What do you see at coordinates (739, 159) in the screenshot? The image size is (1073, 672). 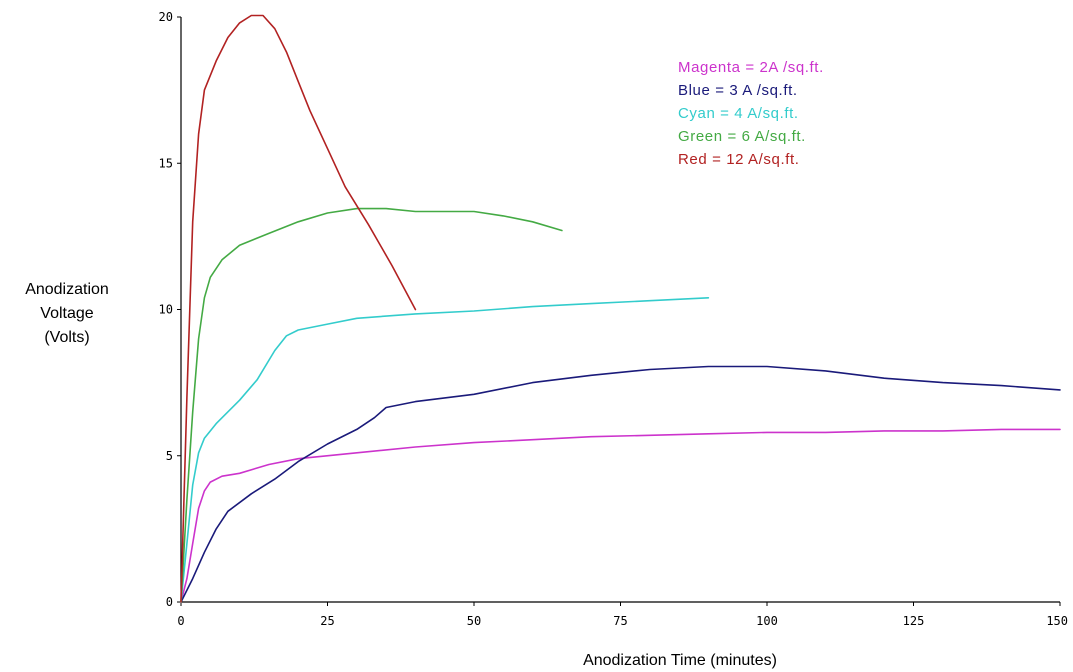 I see `legend-entry-4: Red = 12 A/sq.ft.` at bounding box center [739, 159].